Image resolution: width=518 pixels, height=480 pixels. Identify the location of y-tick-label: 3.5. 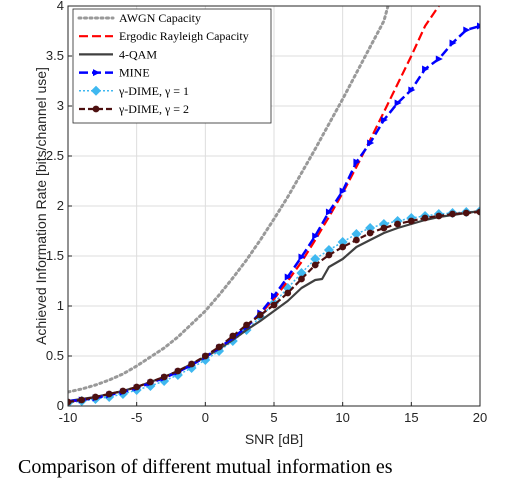
(55, 55).